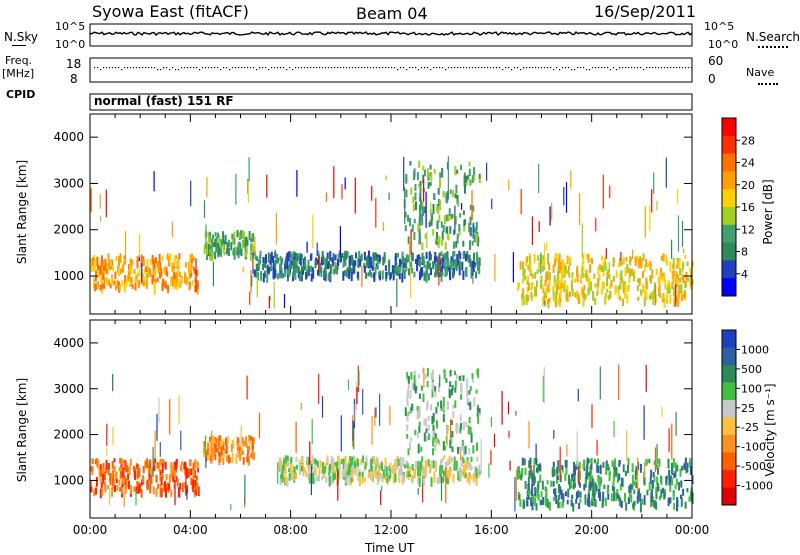 This screenshot has width=800, height=555. I want to click on nsearch-lo-label: 10^0, so click(723, 44).